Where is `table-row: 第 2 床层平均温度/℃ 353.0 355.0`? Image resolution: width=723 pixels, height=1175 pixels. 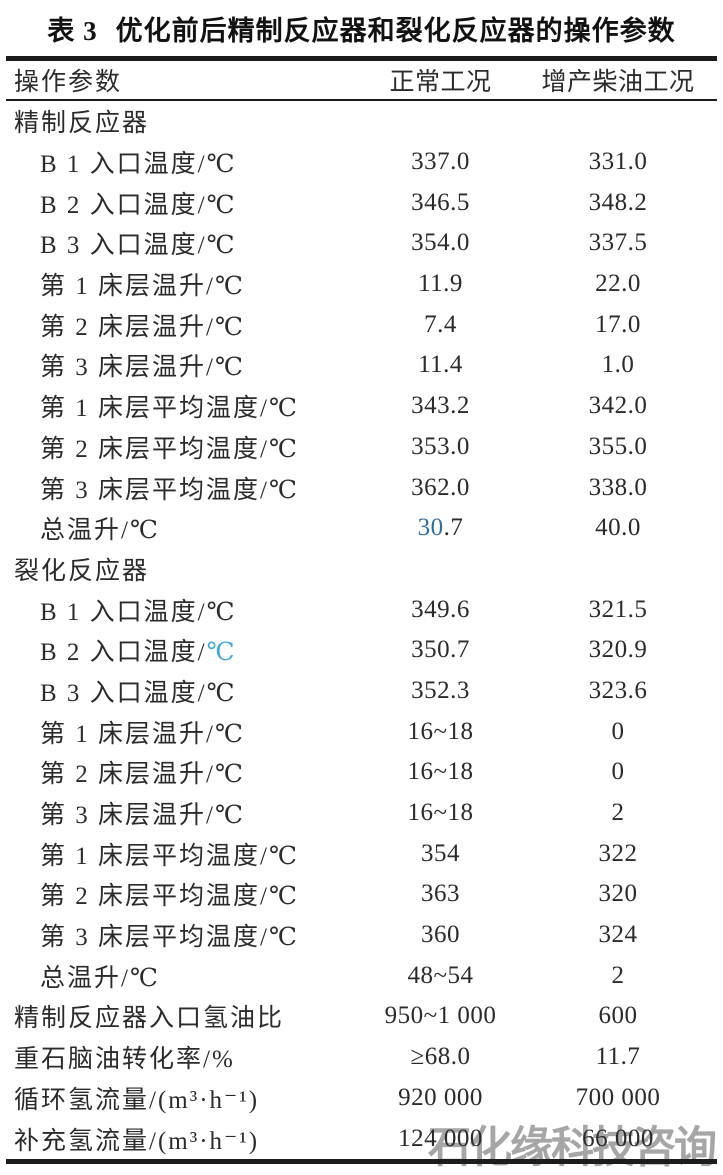
table-row: 第 2 床层平均温度/℃ 353.0 355.0 is located at coordinates (361, 447).